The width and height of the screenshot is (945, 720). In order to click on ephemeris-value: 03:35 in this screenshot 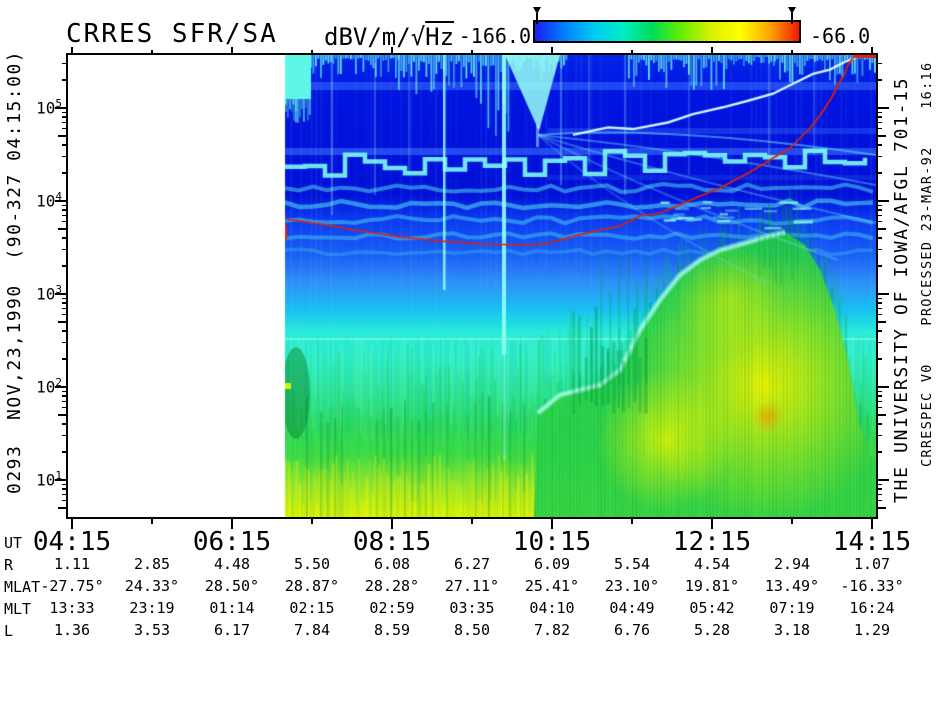, I will do `click(472, 608)`.